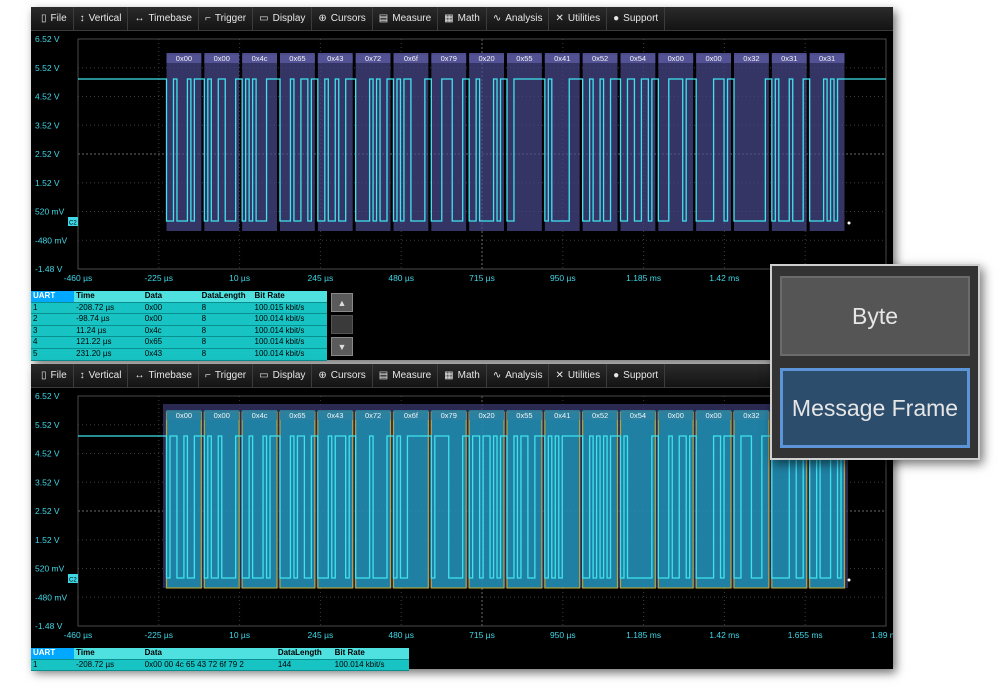  Describe the element at coordinates (179, 320) in the screenshot. I see `table-row: 2 -98.74 µs 0x00 8 100.014 kbit/s` at that location.